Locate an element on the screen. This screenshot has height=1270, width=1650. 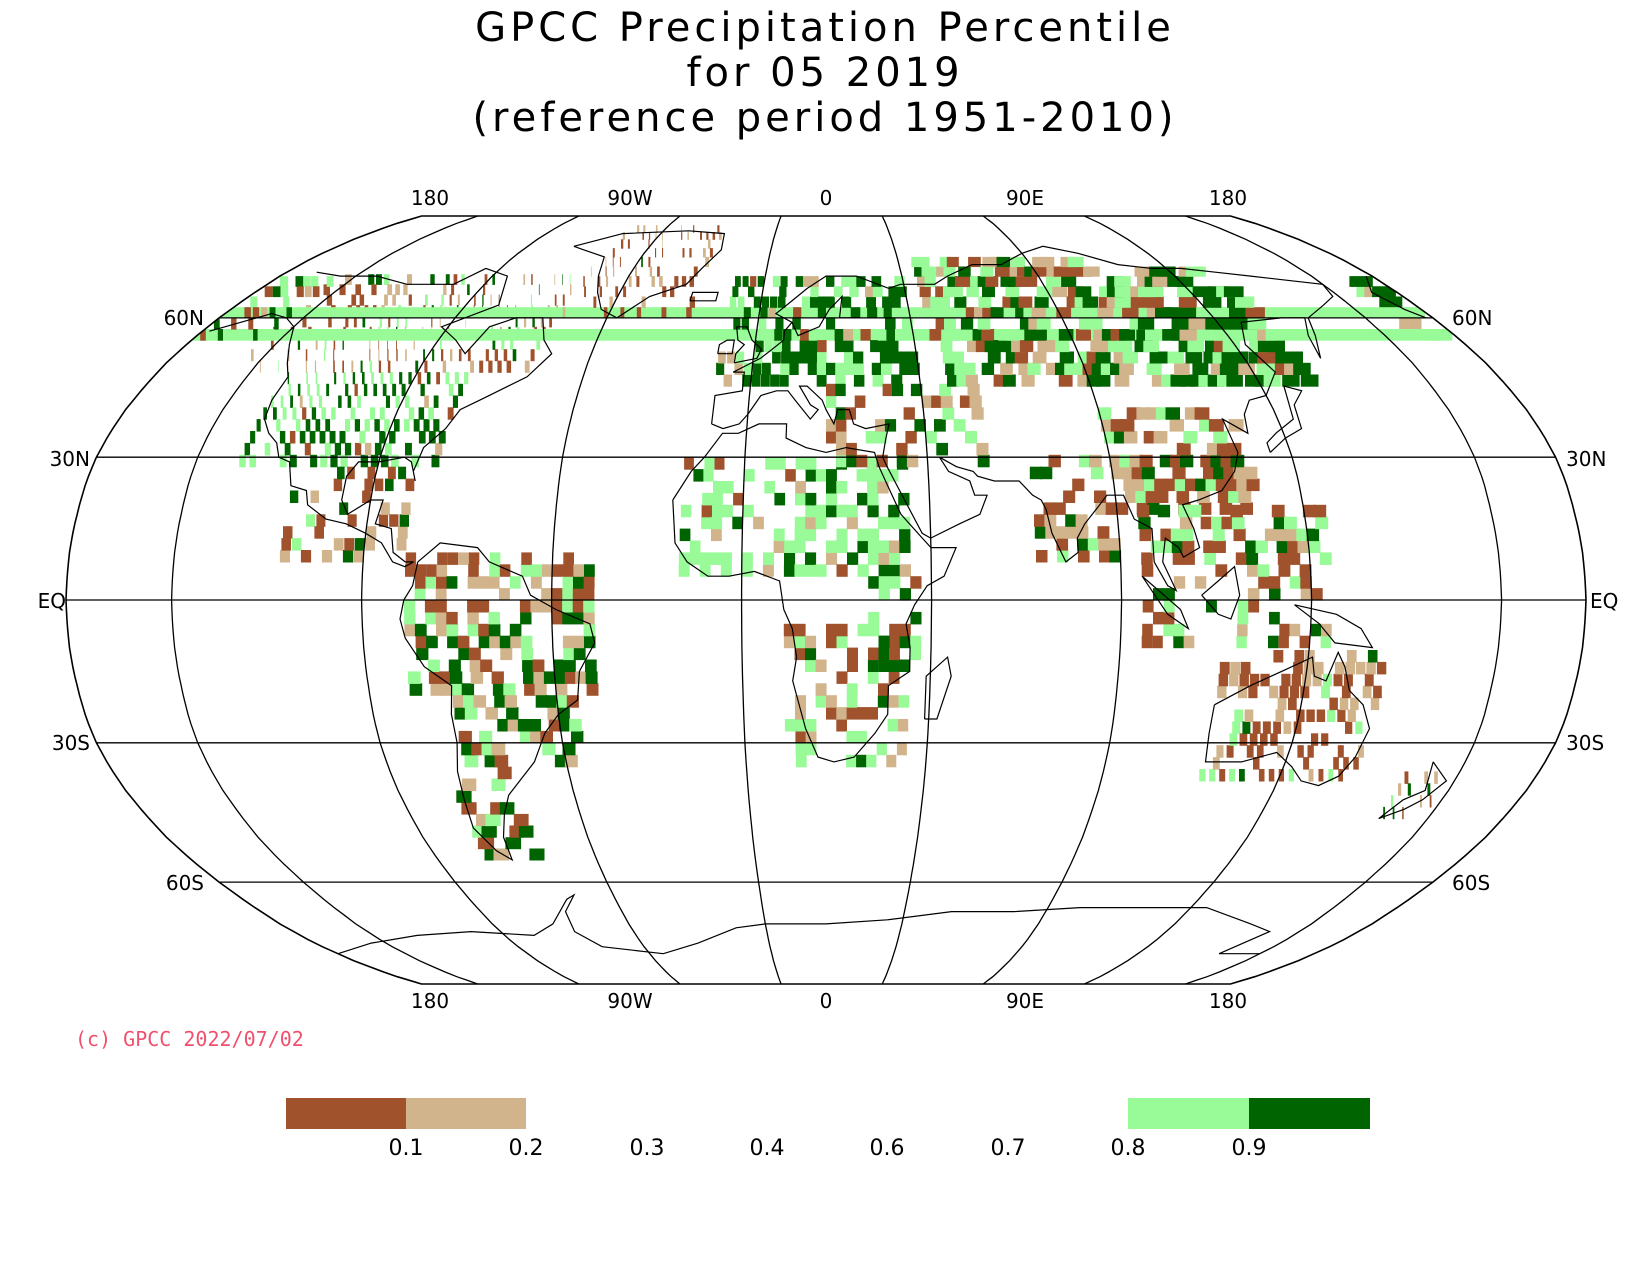
meridian-line is located at coordinates (324, 600).